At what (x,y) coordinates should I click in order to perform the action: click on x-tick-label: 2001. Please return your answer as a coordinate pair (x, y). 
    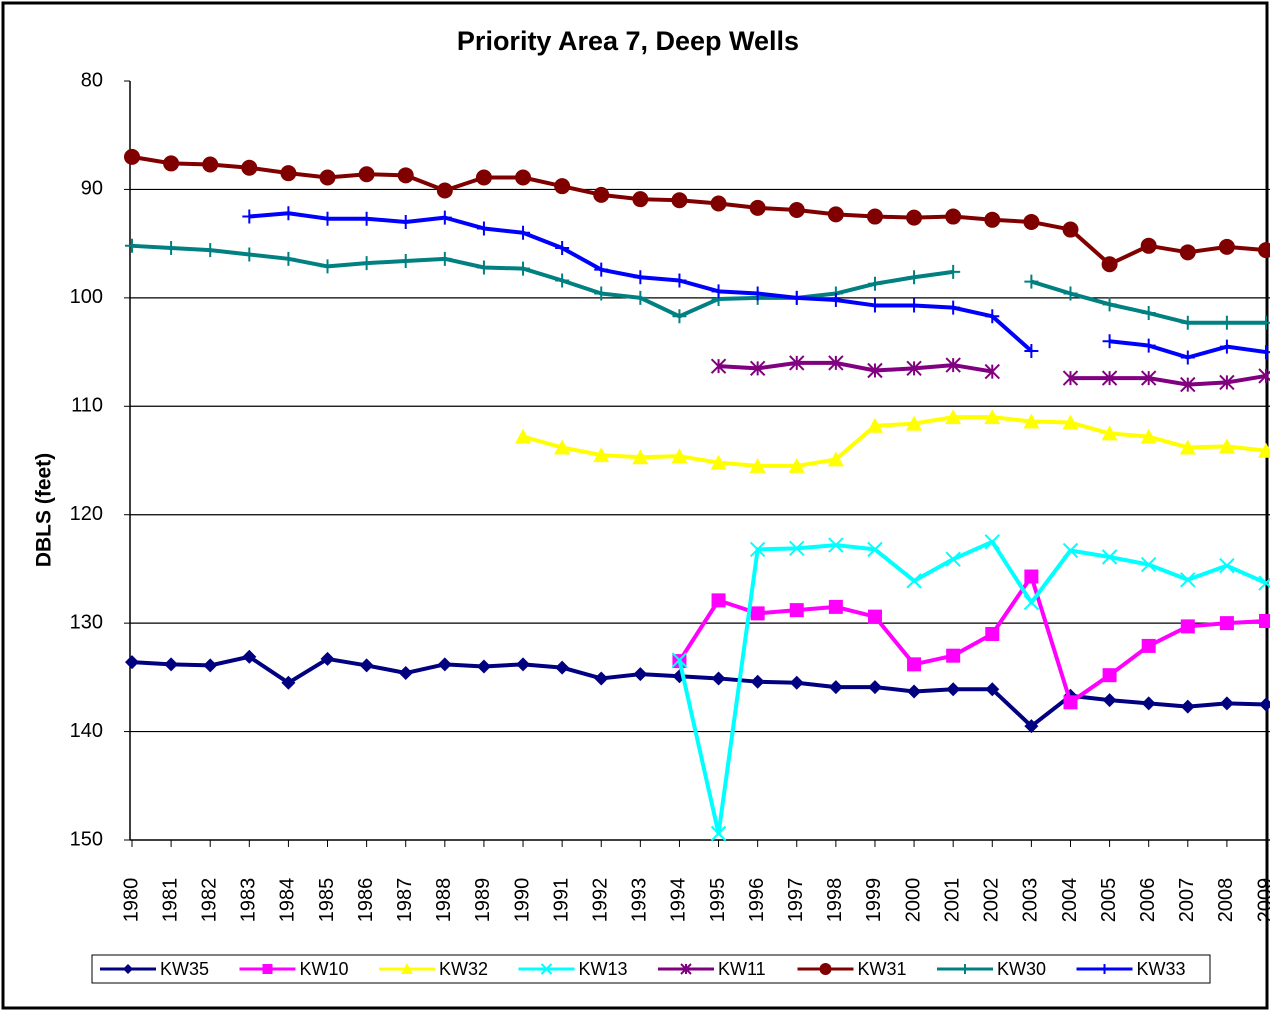
    Looking at the image, I should click on (952, 900).